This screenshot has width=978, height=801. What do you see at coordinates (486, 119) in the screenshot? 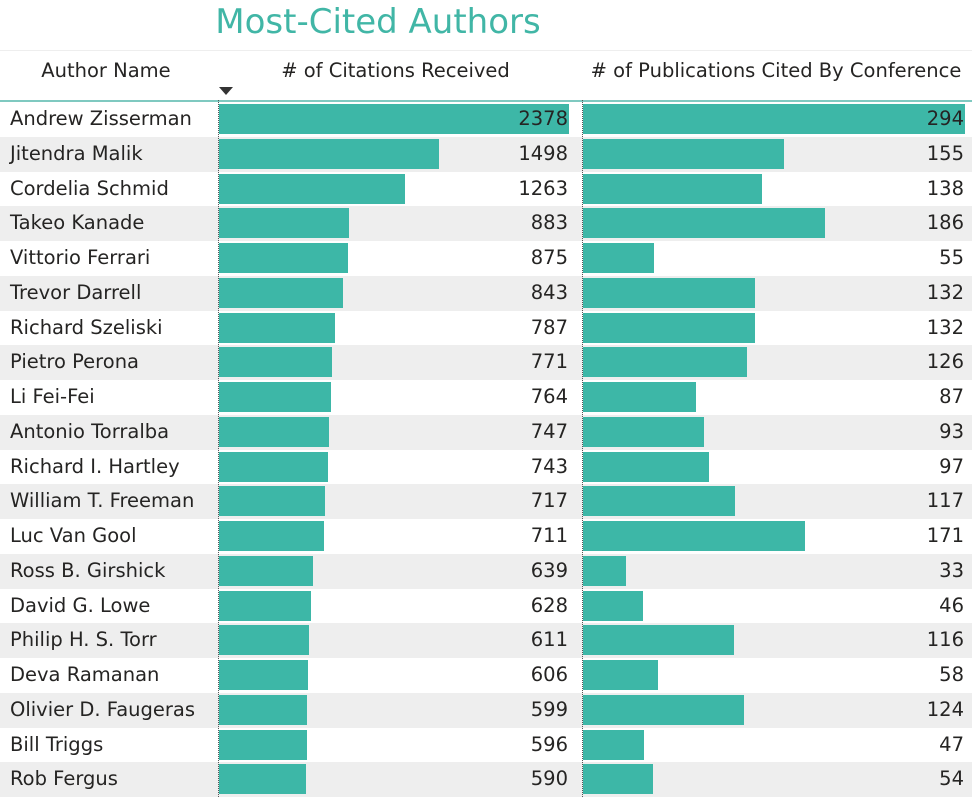
I see `table-row: Andrew Zisserman 2378 294` at bounding box center [486, 119].